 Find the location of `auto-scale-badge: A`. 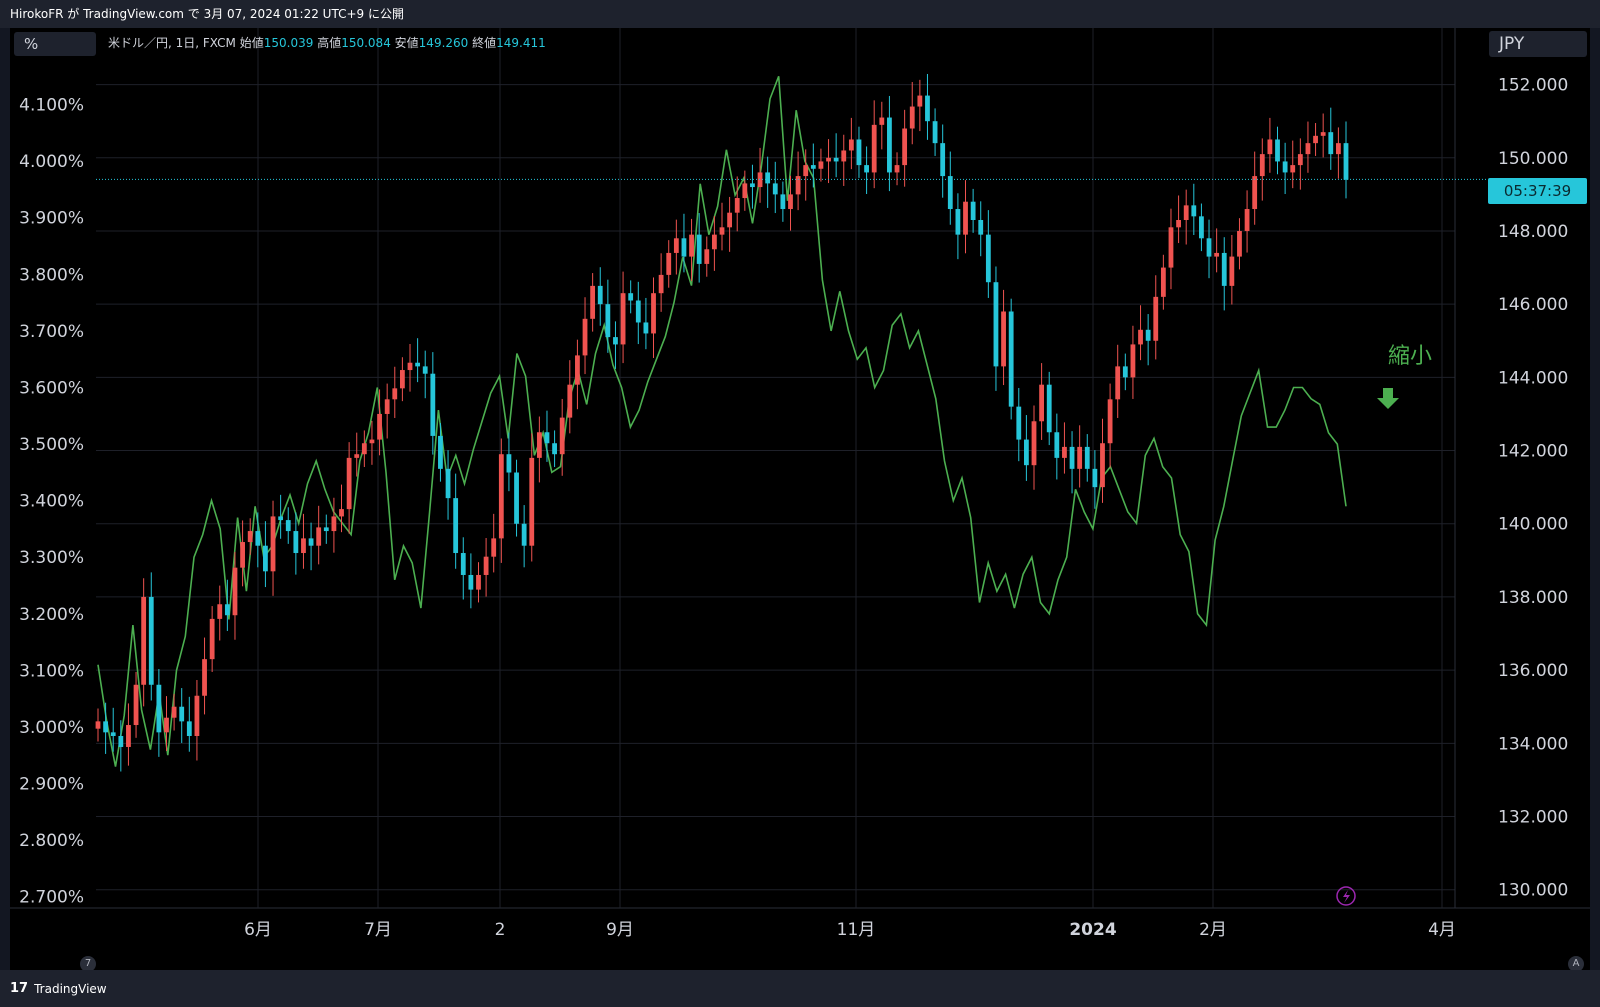

auto-scale-badge: A is located at coordinates (1576, 964).